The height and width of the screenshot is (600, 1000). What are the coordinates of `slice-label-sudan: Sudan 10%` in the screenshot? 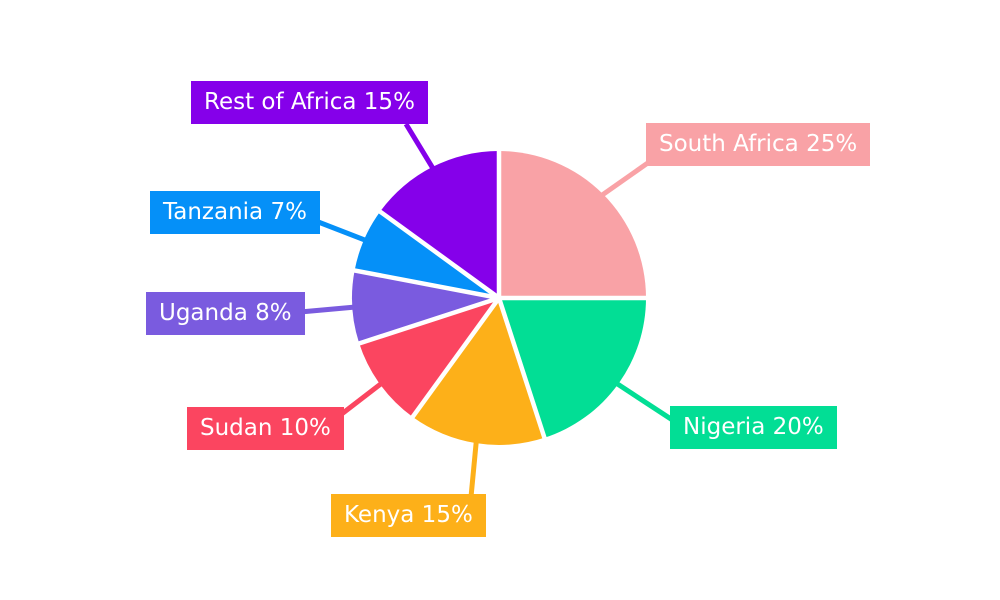 It's located at (265, 428).